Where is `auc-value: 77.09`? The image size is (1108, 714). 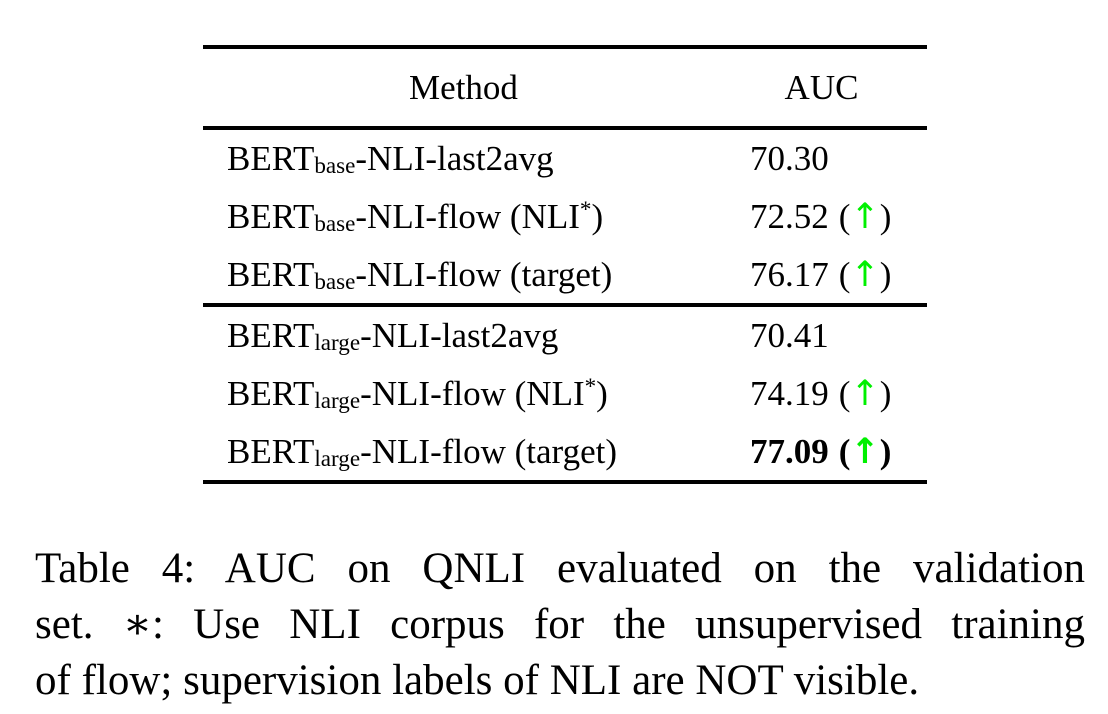
auc-value: 77.09 is located at coordinates (789, 451).